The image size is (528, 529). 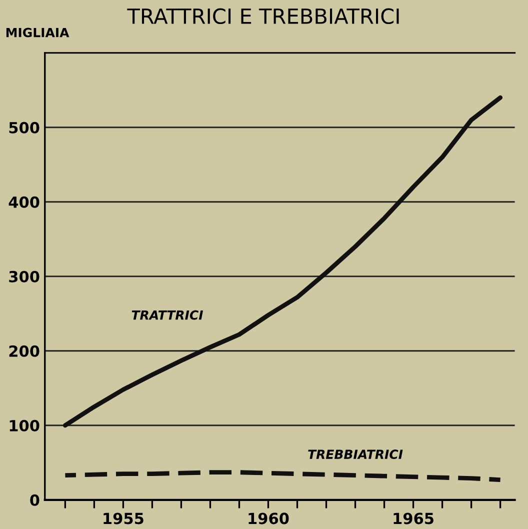 I want to click on series-label: TREBBIATRICI, so click(x=355, y=455).